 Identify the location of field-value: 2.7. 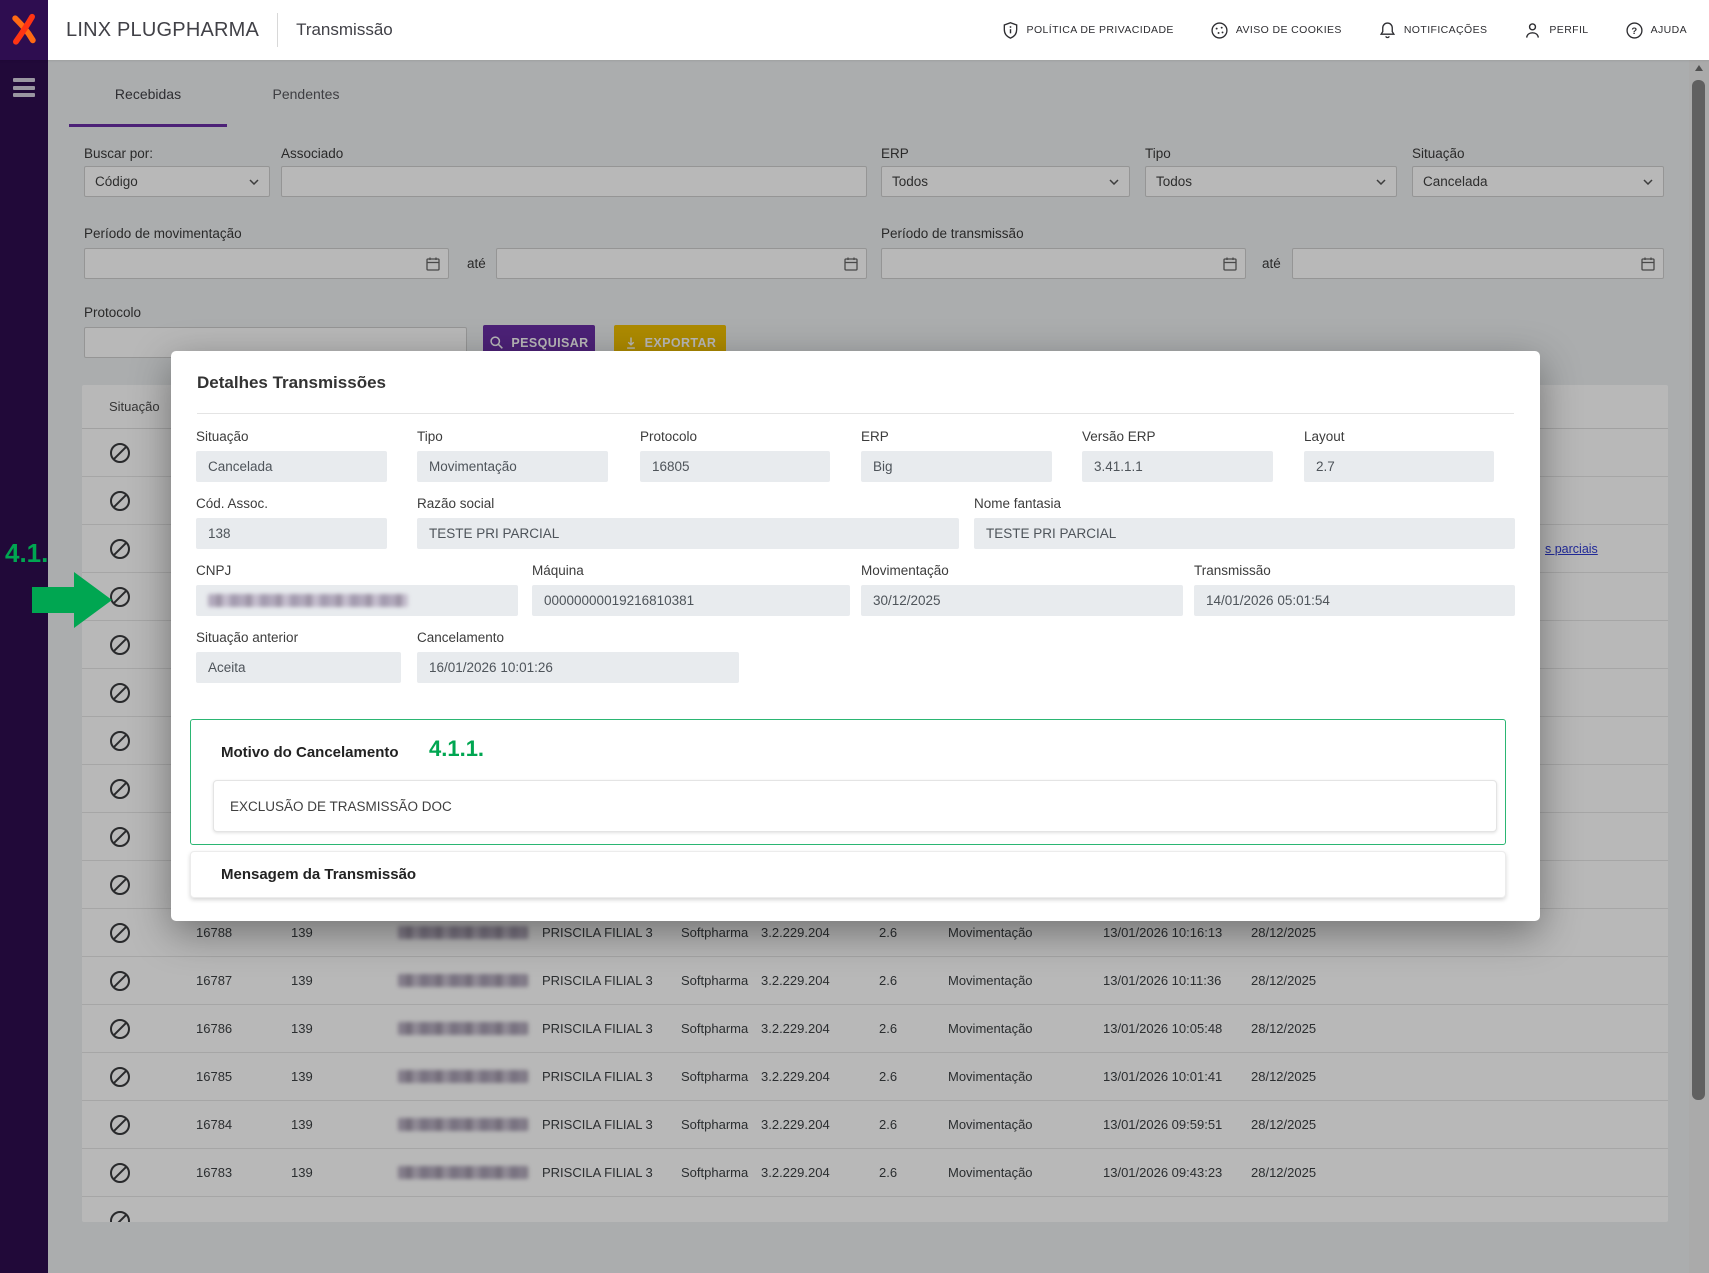
(1399, 466).